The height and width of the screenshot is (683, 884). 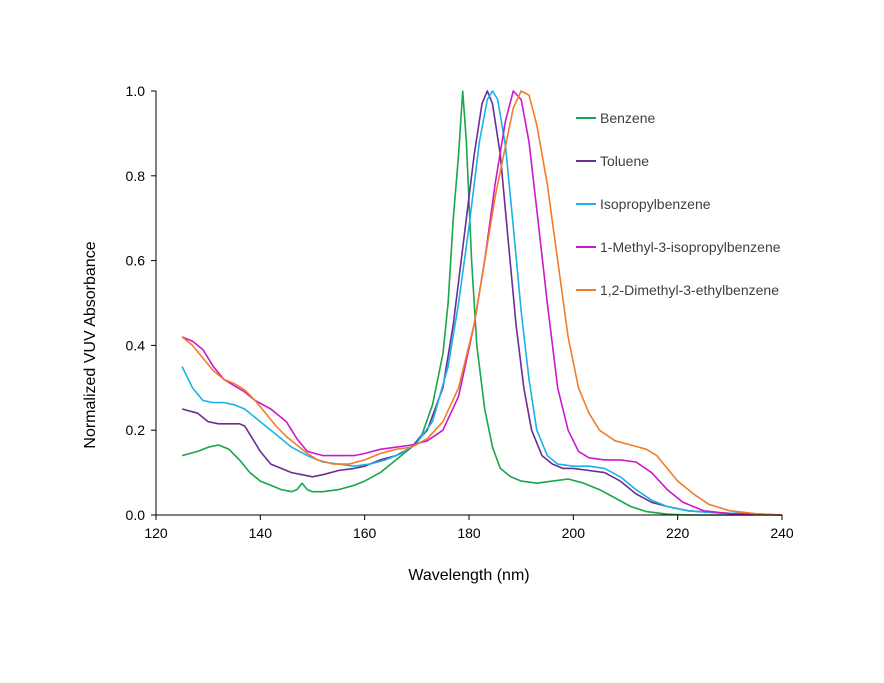 I want to click on x-tick-label: 240, so click(x=782, y=533).